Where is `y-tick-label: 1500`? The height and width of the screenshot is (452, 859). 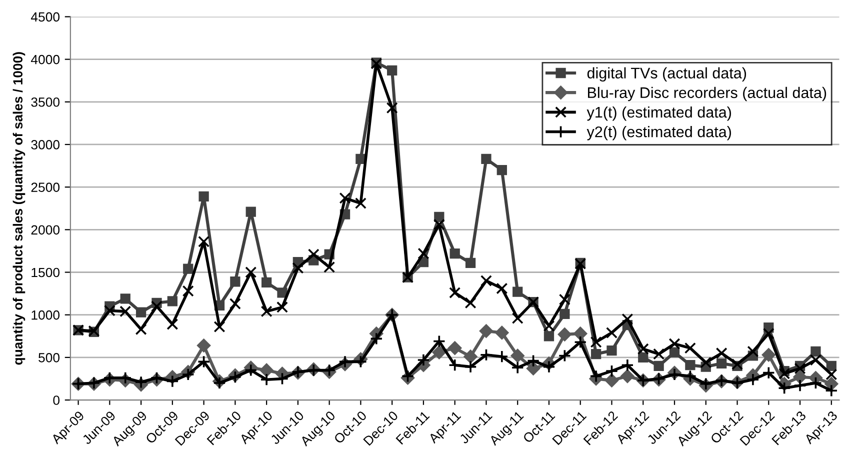 y-tick-label: 1500 is located at coordinates (46, 273).